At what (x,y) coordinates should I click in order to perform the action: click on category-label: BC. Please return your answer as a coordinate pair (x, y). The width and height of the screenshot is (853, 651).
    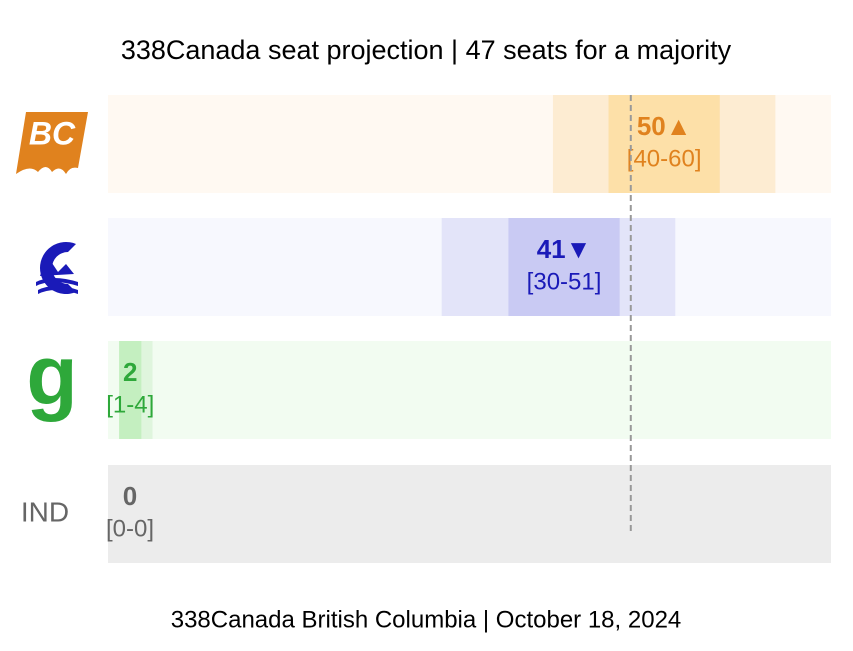
    Looking at the image, I should click on (52, 133).